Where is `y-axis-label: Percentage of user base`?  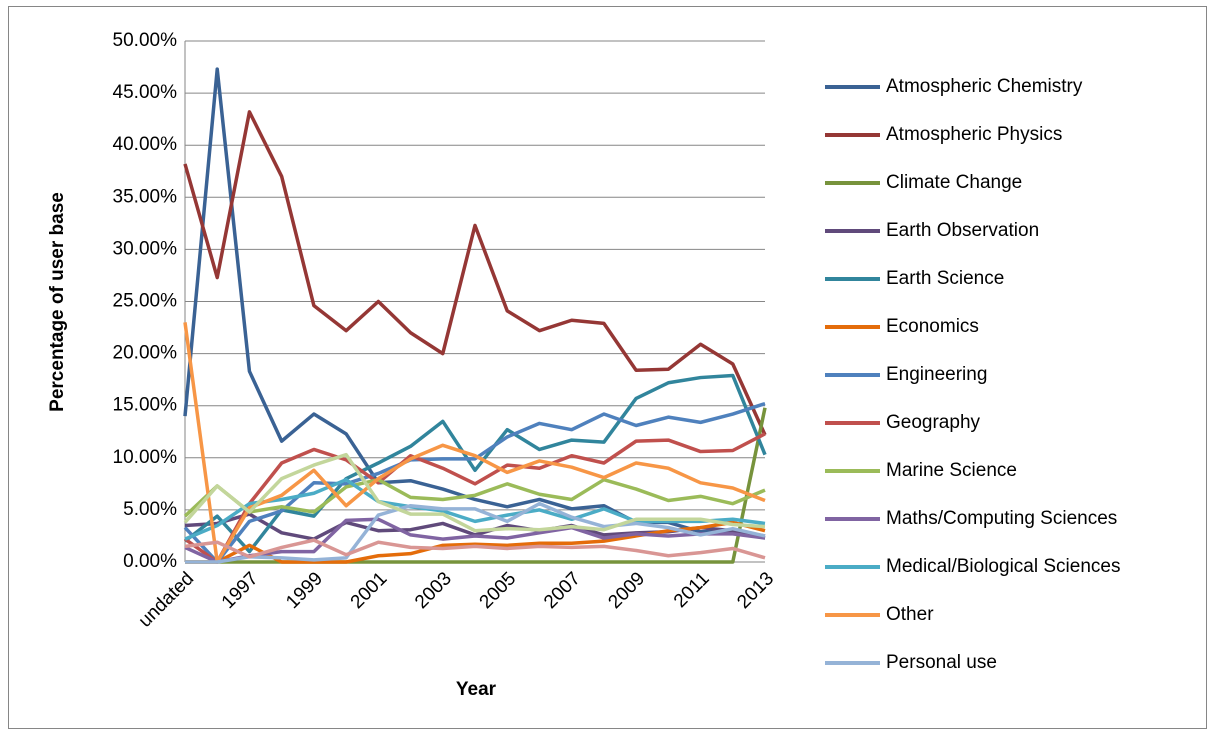 y-axis-label: Percentage of user base is located at coordinates (57, 302).